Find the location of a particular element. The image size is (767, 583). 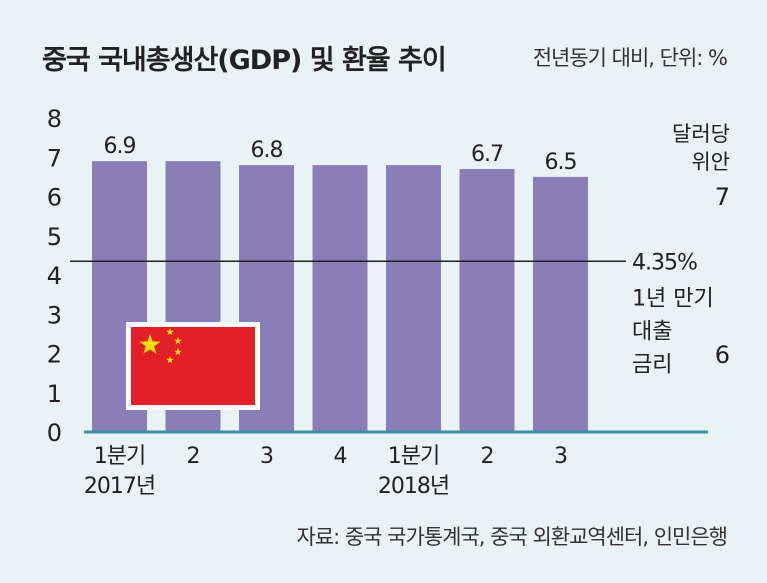

y-tick-label: 6 is located at coordinates (54, 198).